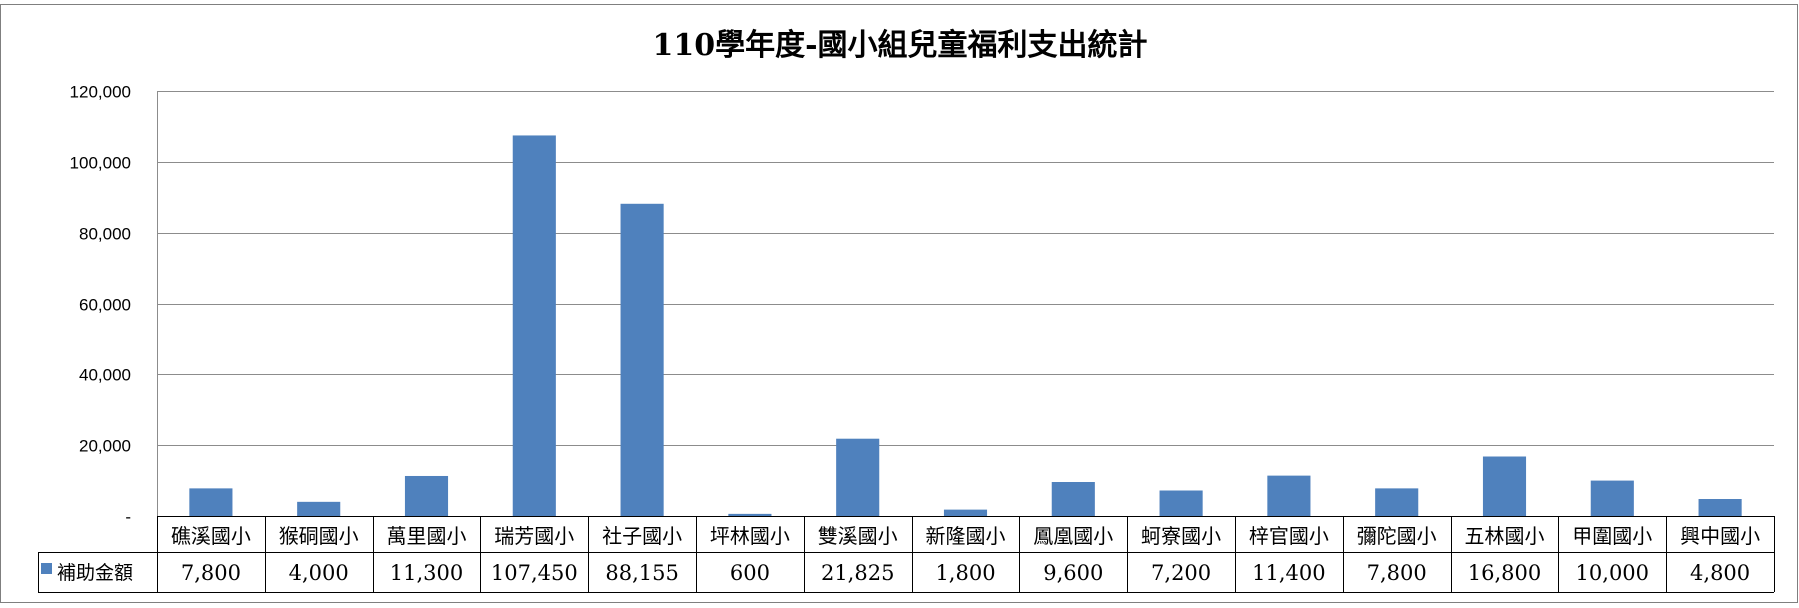 This screenshot has width=1799, height=608. I want to click on category-label: 雙溪國小, so click(858, 536).